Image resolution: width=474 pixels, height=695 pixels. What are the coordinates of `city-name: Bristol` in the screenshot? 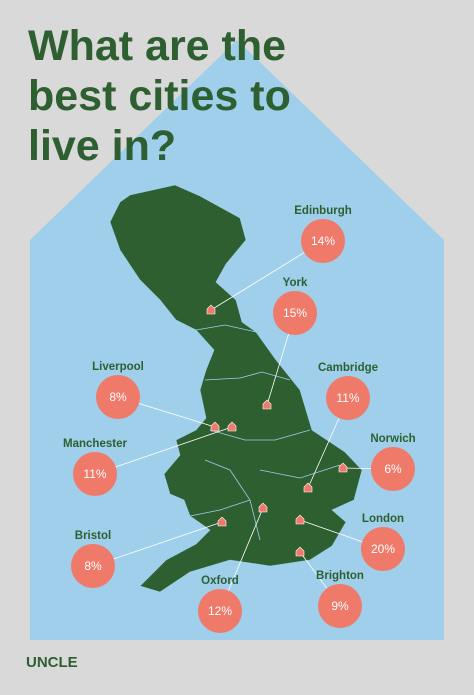 It's located at (93, 536).